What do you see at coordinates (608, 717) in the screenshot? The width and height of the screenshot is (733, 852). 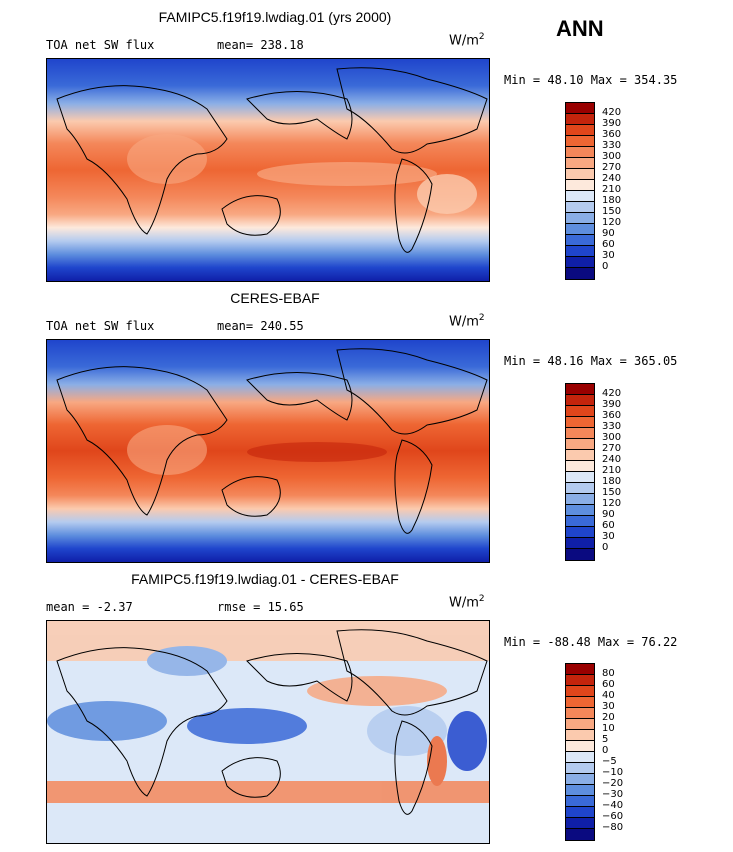 I see `colorbar-level-label: 20` at bounding box center [608, 717].